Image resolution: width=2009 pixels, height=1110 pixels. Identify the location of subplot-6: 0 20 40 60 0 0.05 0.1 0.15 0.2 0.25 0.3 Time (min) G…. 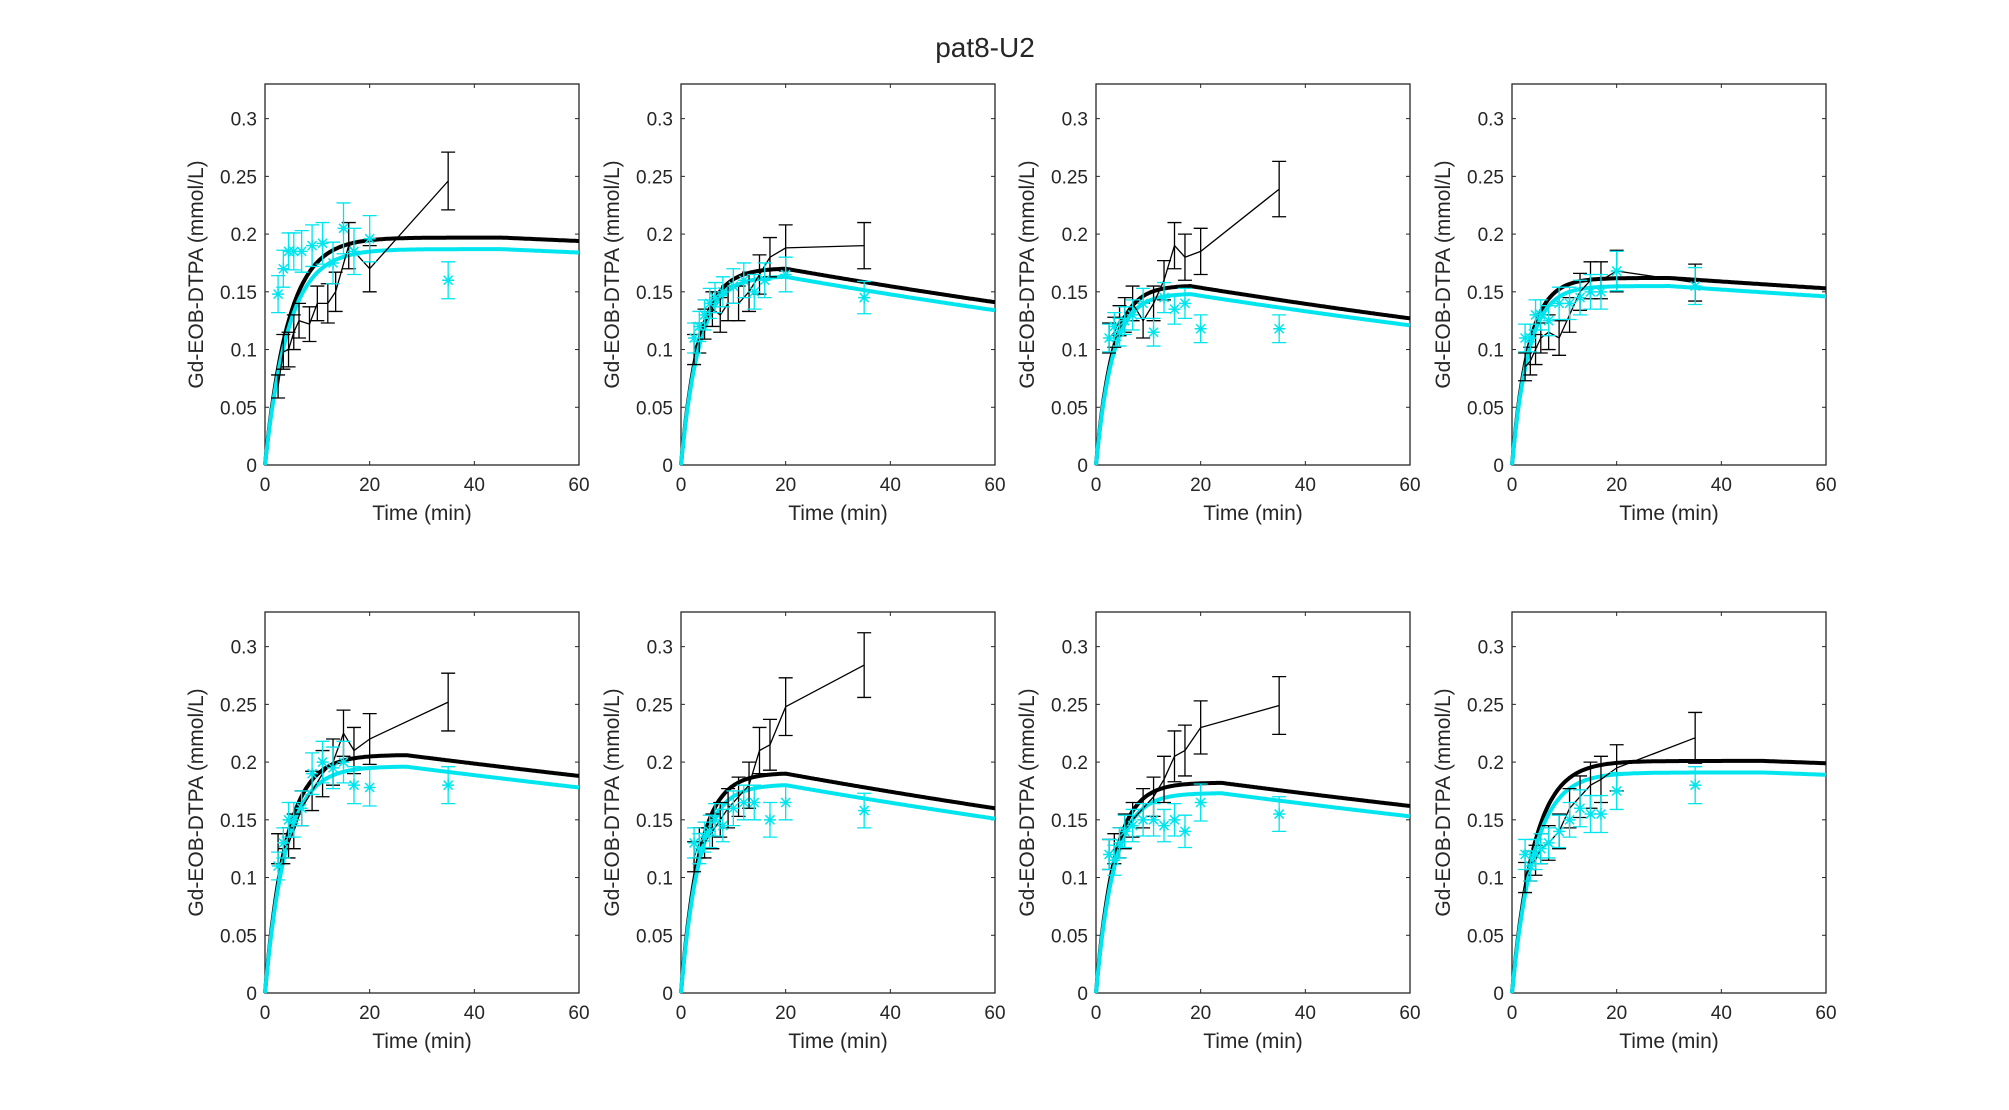
(803, 832).